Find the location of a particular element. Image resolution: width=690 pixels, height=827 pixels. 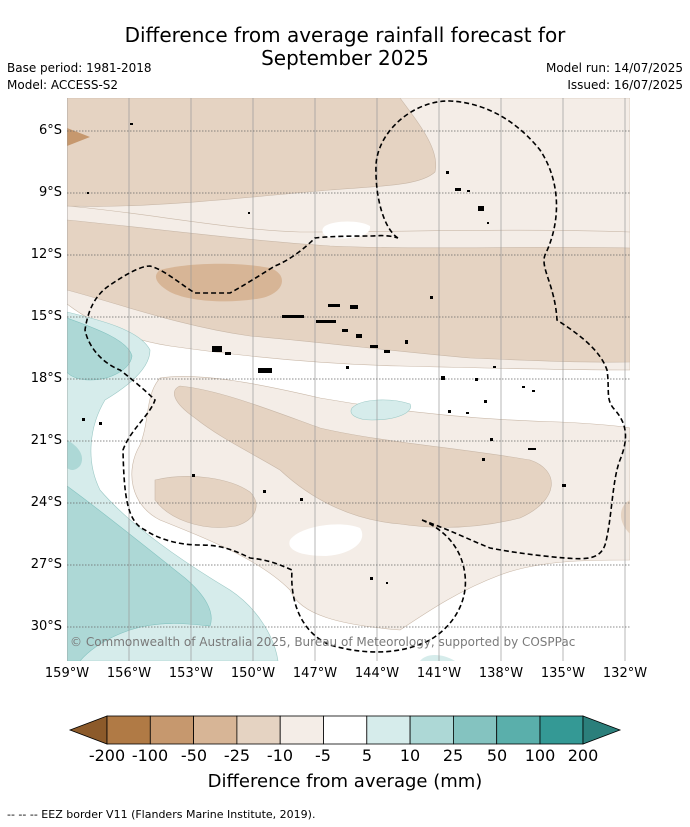

colorbar-tick-label: 100 is located at coordinates (540, 755).